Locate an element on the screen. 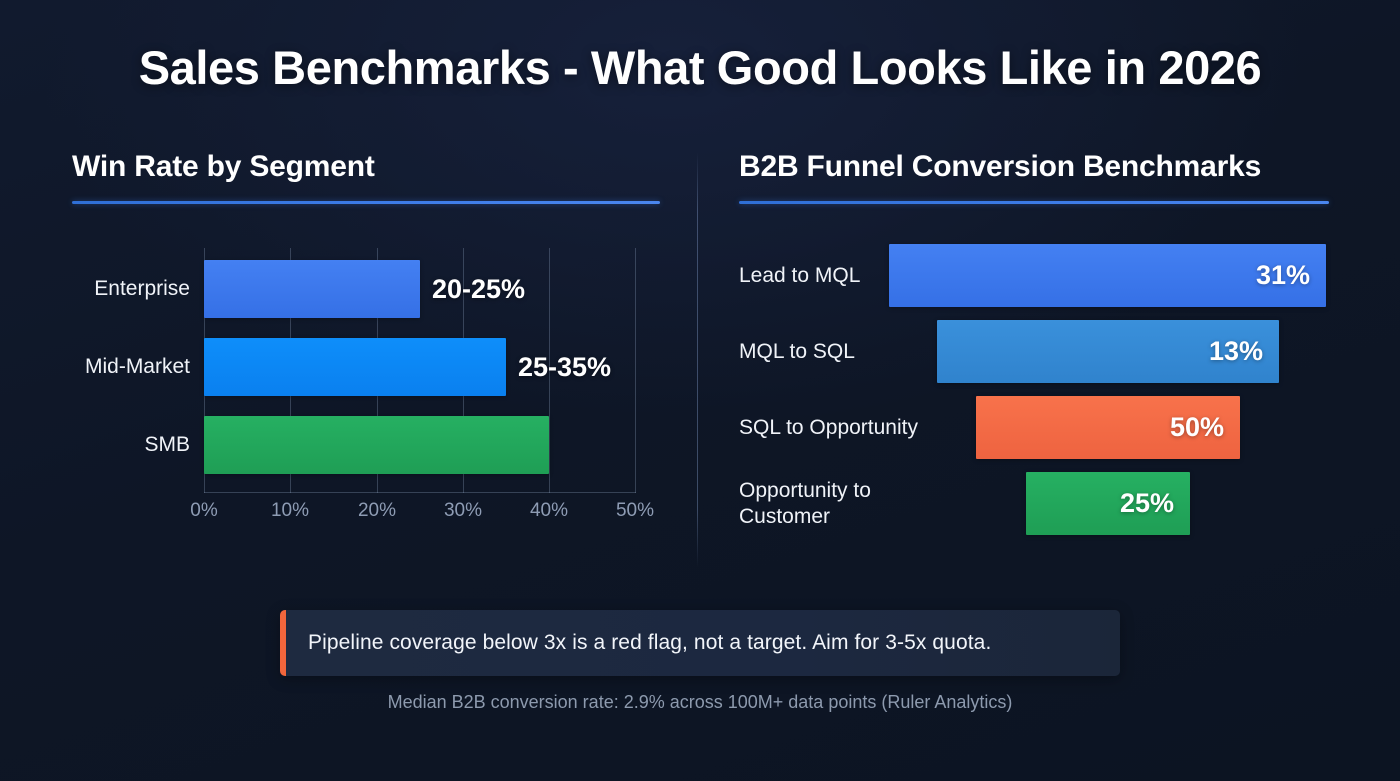 This screenshot has width=1400, height=781. panel-title-funnel: B2B Funnel Conversion Benchmarks is located at coordinates (1000, 166).